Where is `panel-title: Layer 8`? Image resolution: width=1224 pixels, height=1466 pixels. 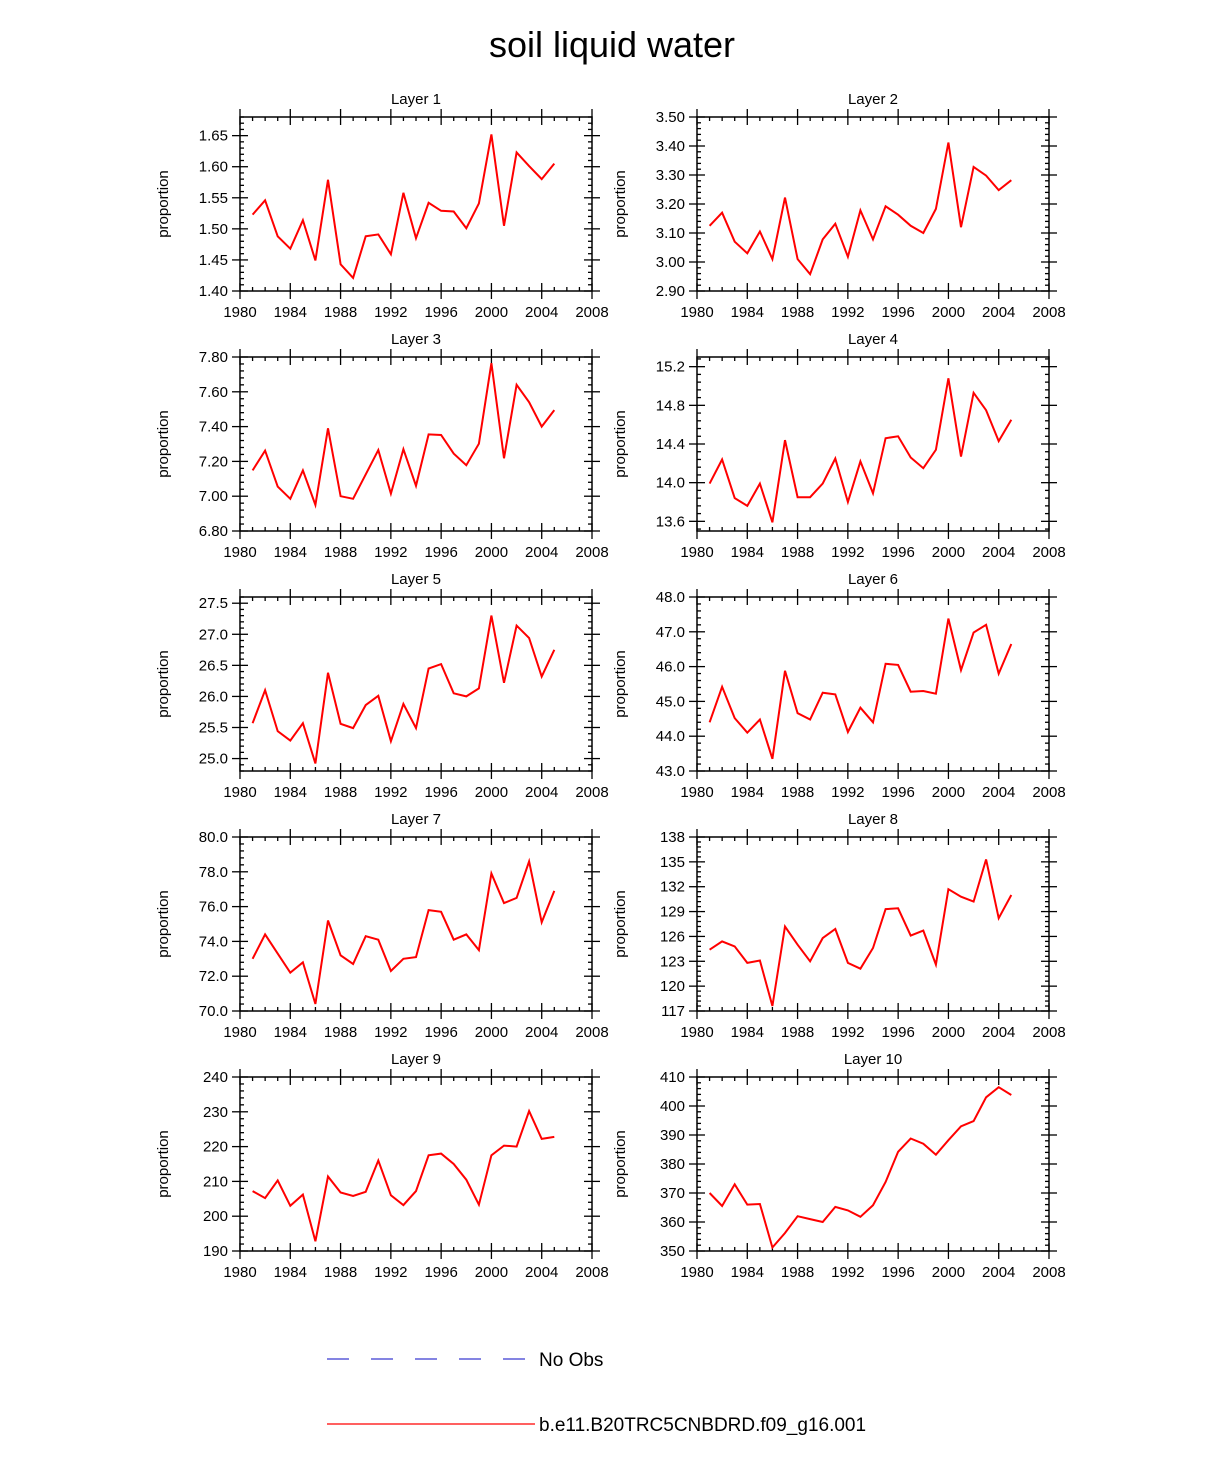
panel-title: Layer 8 is located at coordinates (873, 819).